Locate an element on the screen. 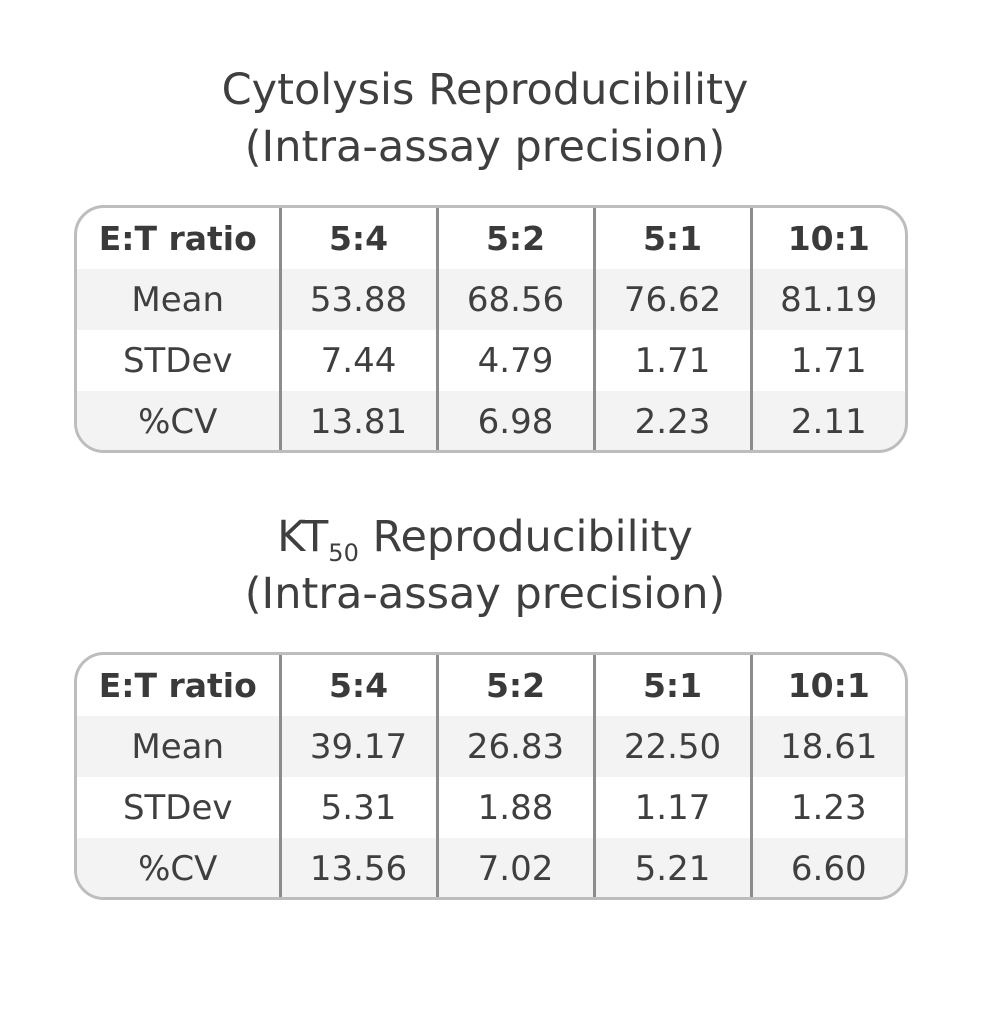  table-cell: 6.60 is located at coordinates (827, 867).